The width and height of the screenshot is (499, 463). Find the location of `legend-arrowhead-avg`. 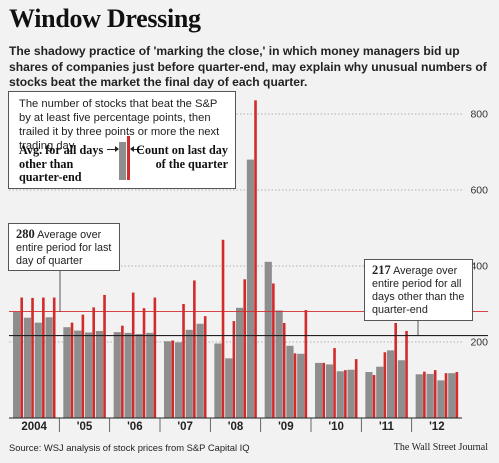

legend-arrowhead-avg is located at coordinates (117, 149).